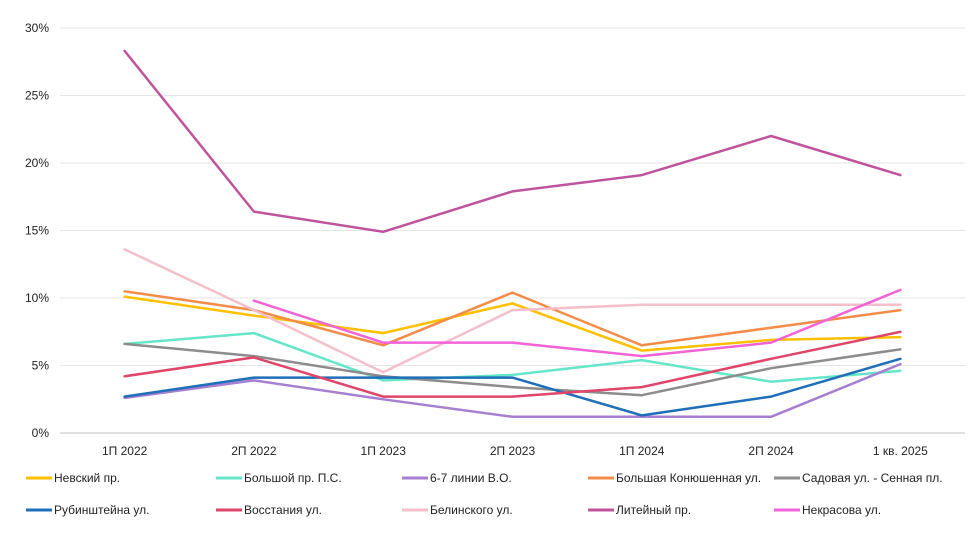  What do you see at coordinates (384, 451) in the screenshot?
I see `x-tick-label: 1П 2023` at bounding box center [384, 451].